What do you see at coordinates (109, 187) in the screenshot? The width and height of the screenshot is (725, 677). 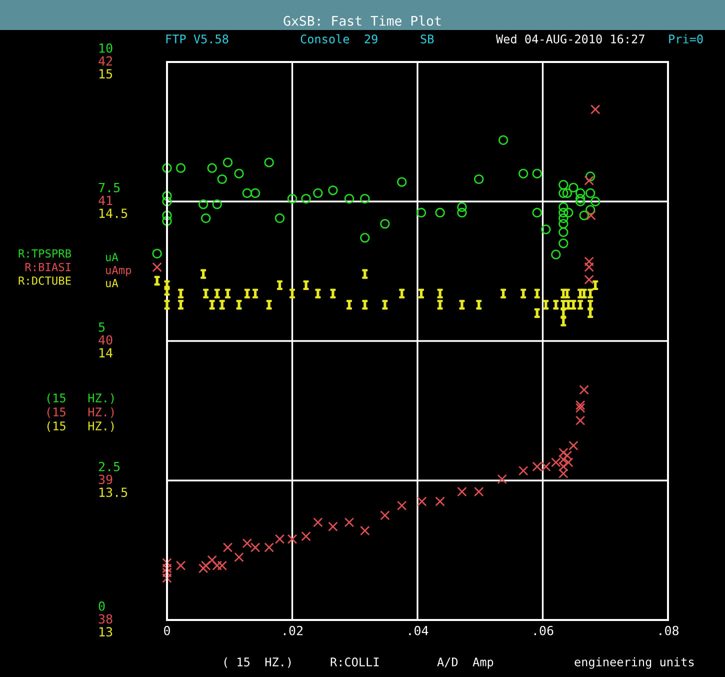 I see `y-tick-label: 7.5` at bounding box center [109, 187].